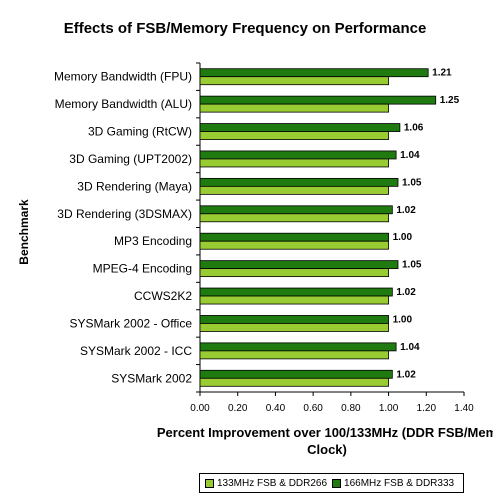  I want to click on data-label: 1.25, so click(450, 100).